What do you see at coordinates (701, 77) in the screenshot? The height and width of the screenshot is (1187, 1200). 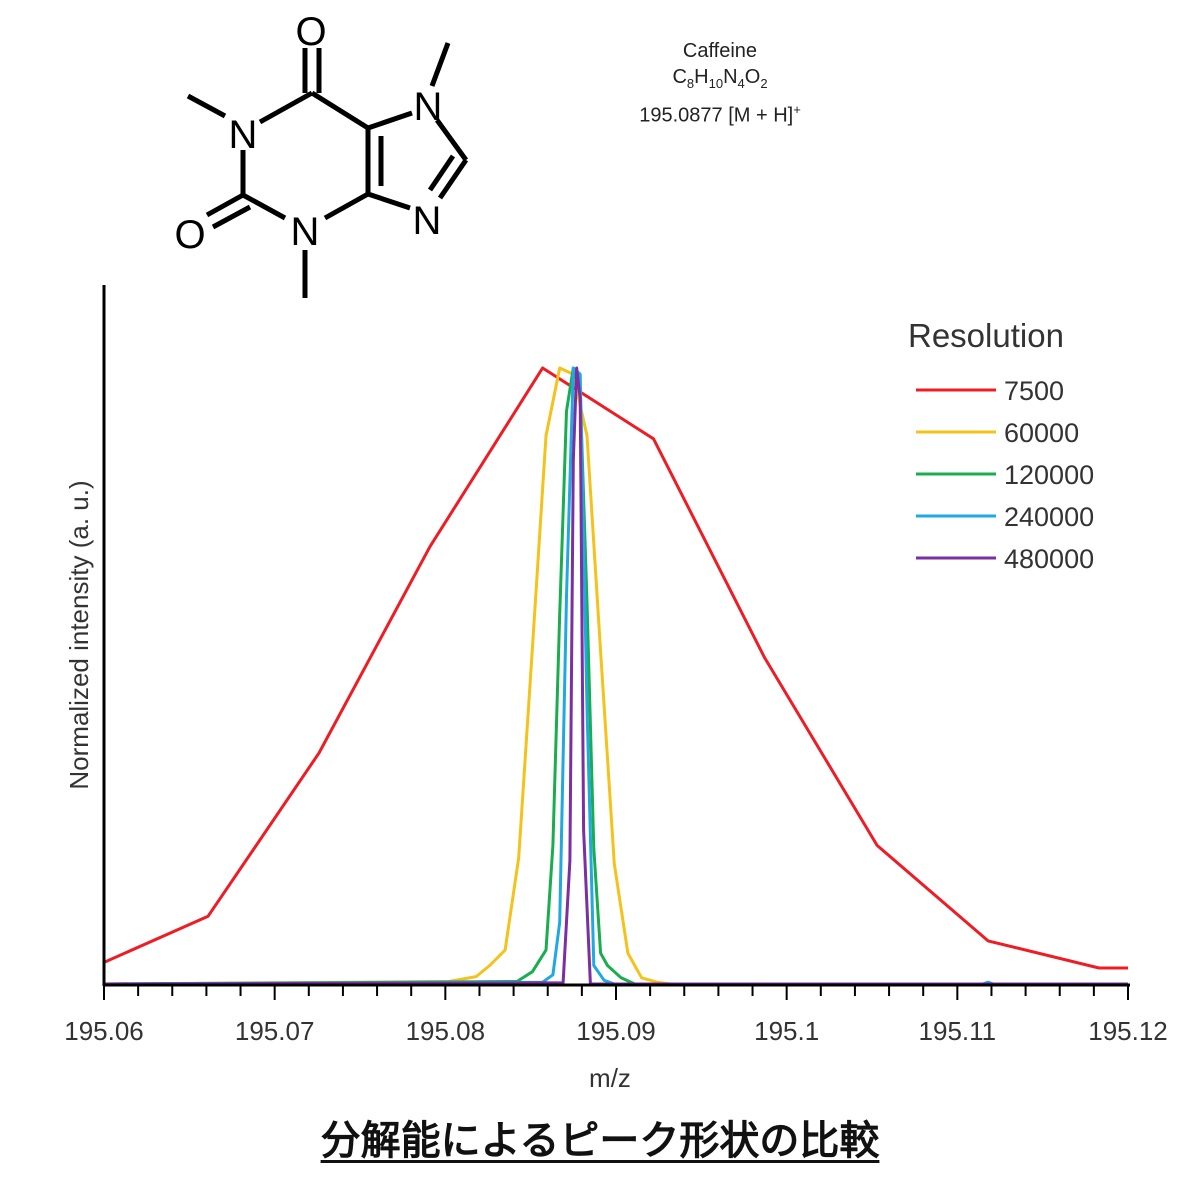 I see `formula-element: H` at bounding box center [701, 77].